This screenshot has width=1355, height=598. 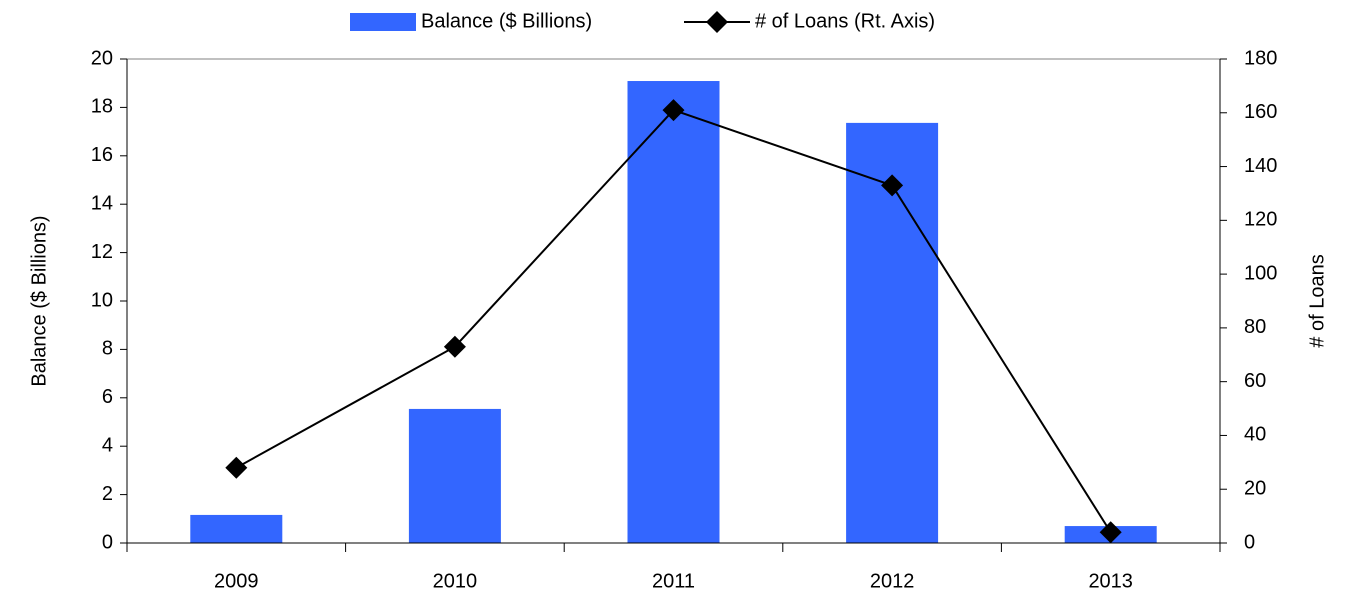 What do you see at coordinates (102, 203) in the screenshot?
I see `y-tick-label: 14` at bounding box center [102, 203].